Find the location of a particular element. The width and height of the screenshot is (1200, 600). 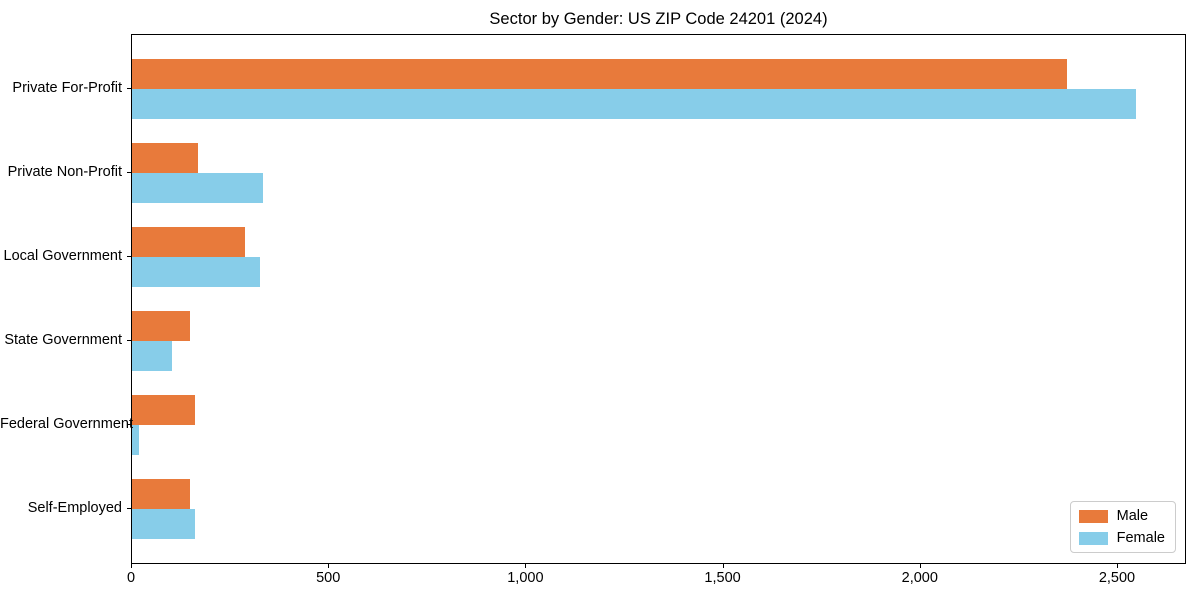

legend: Male Female is located at coordinates (1122, 527).